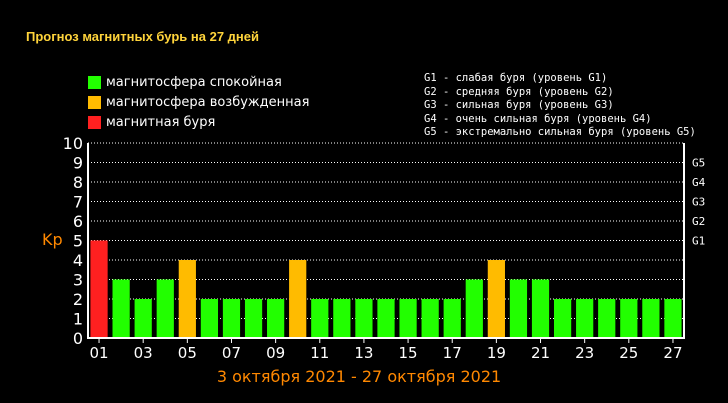  Describe the element at coordinates (94, 102) in the screenshot. I see `legend-swatch-excited` at that location.